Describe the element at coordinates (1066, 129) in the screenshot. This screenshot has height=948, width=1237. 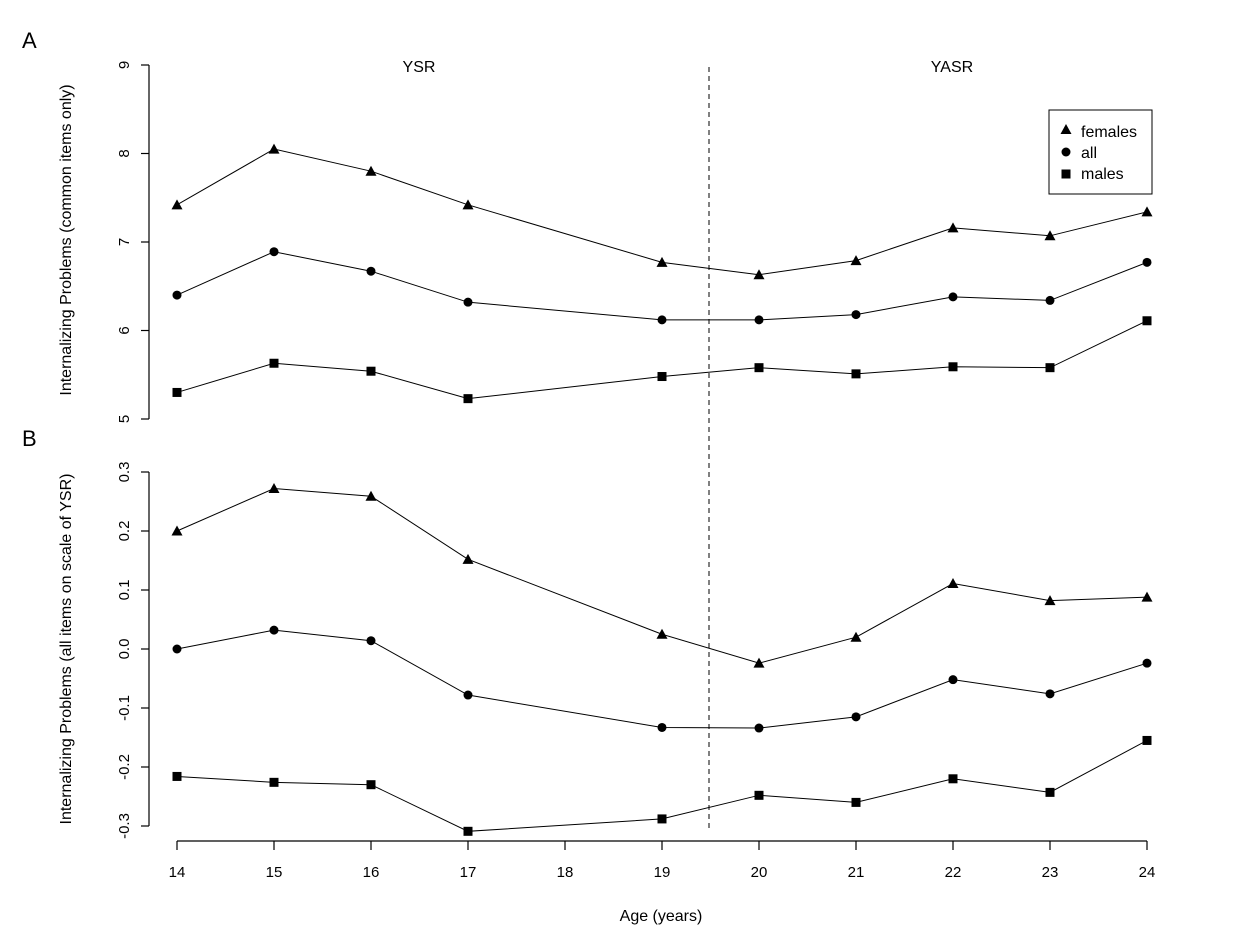
I see `legend-triangle-icon` at that location.